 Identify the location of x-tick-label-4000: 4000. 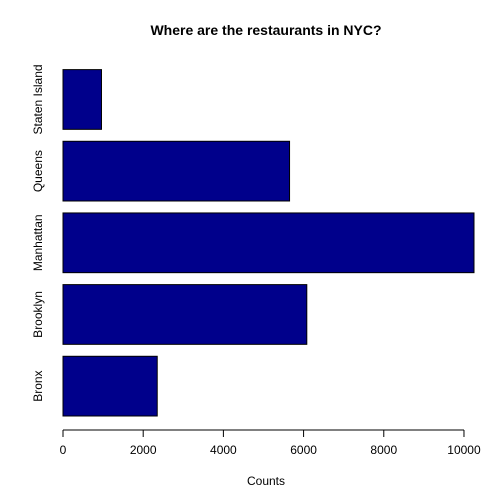
(223, 450).